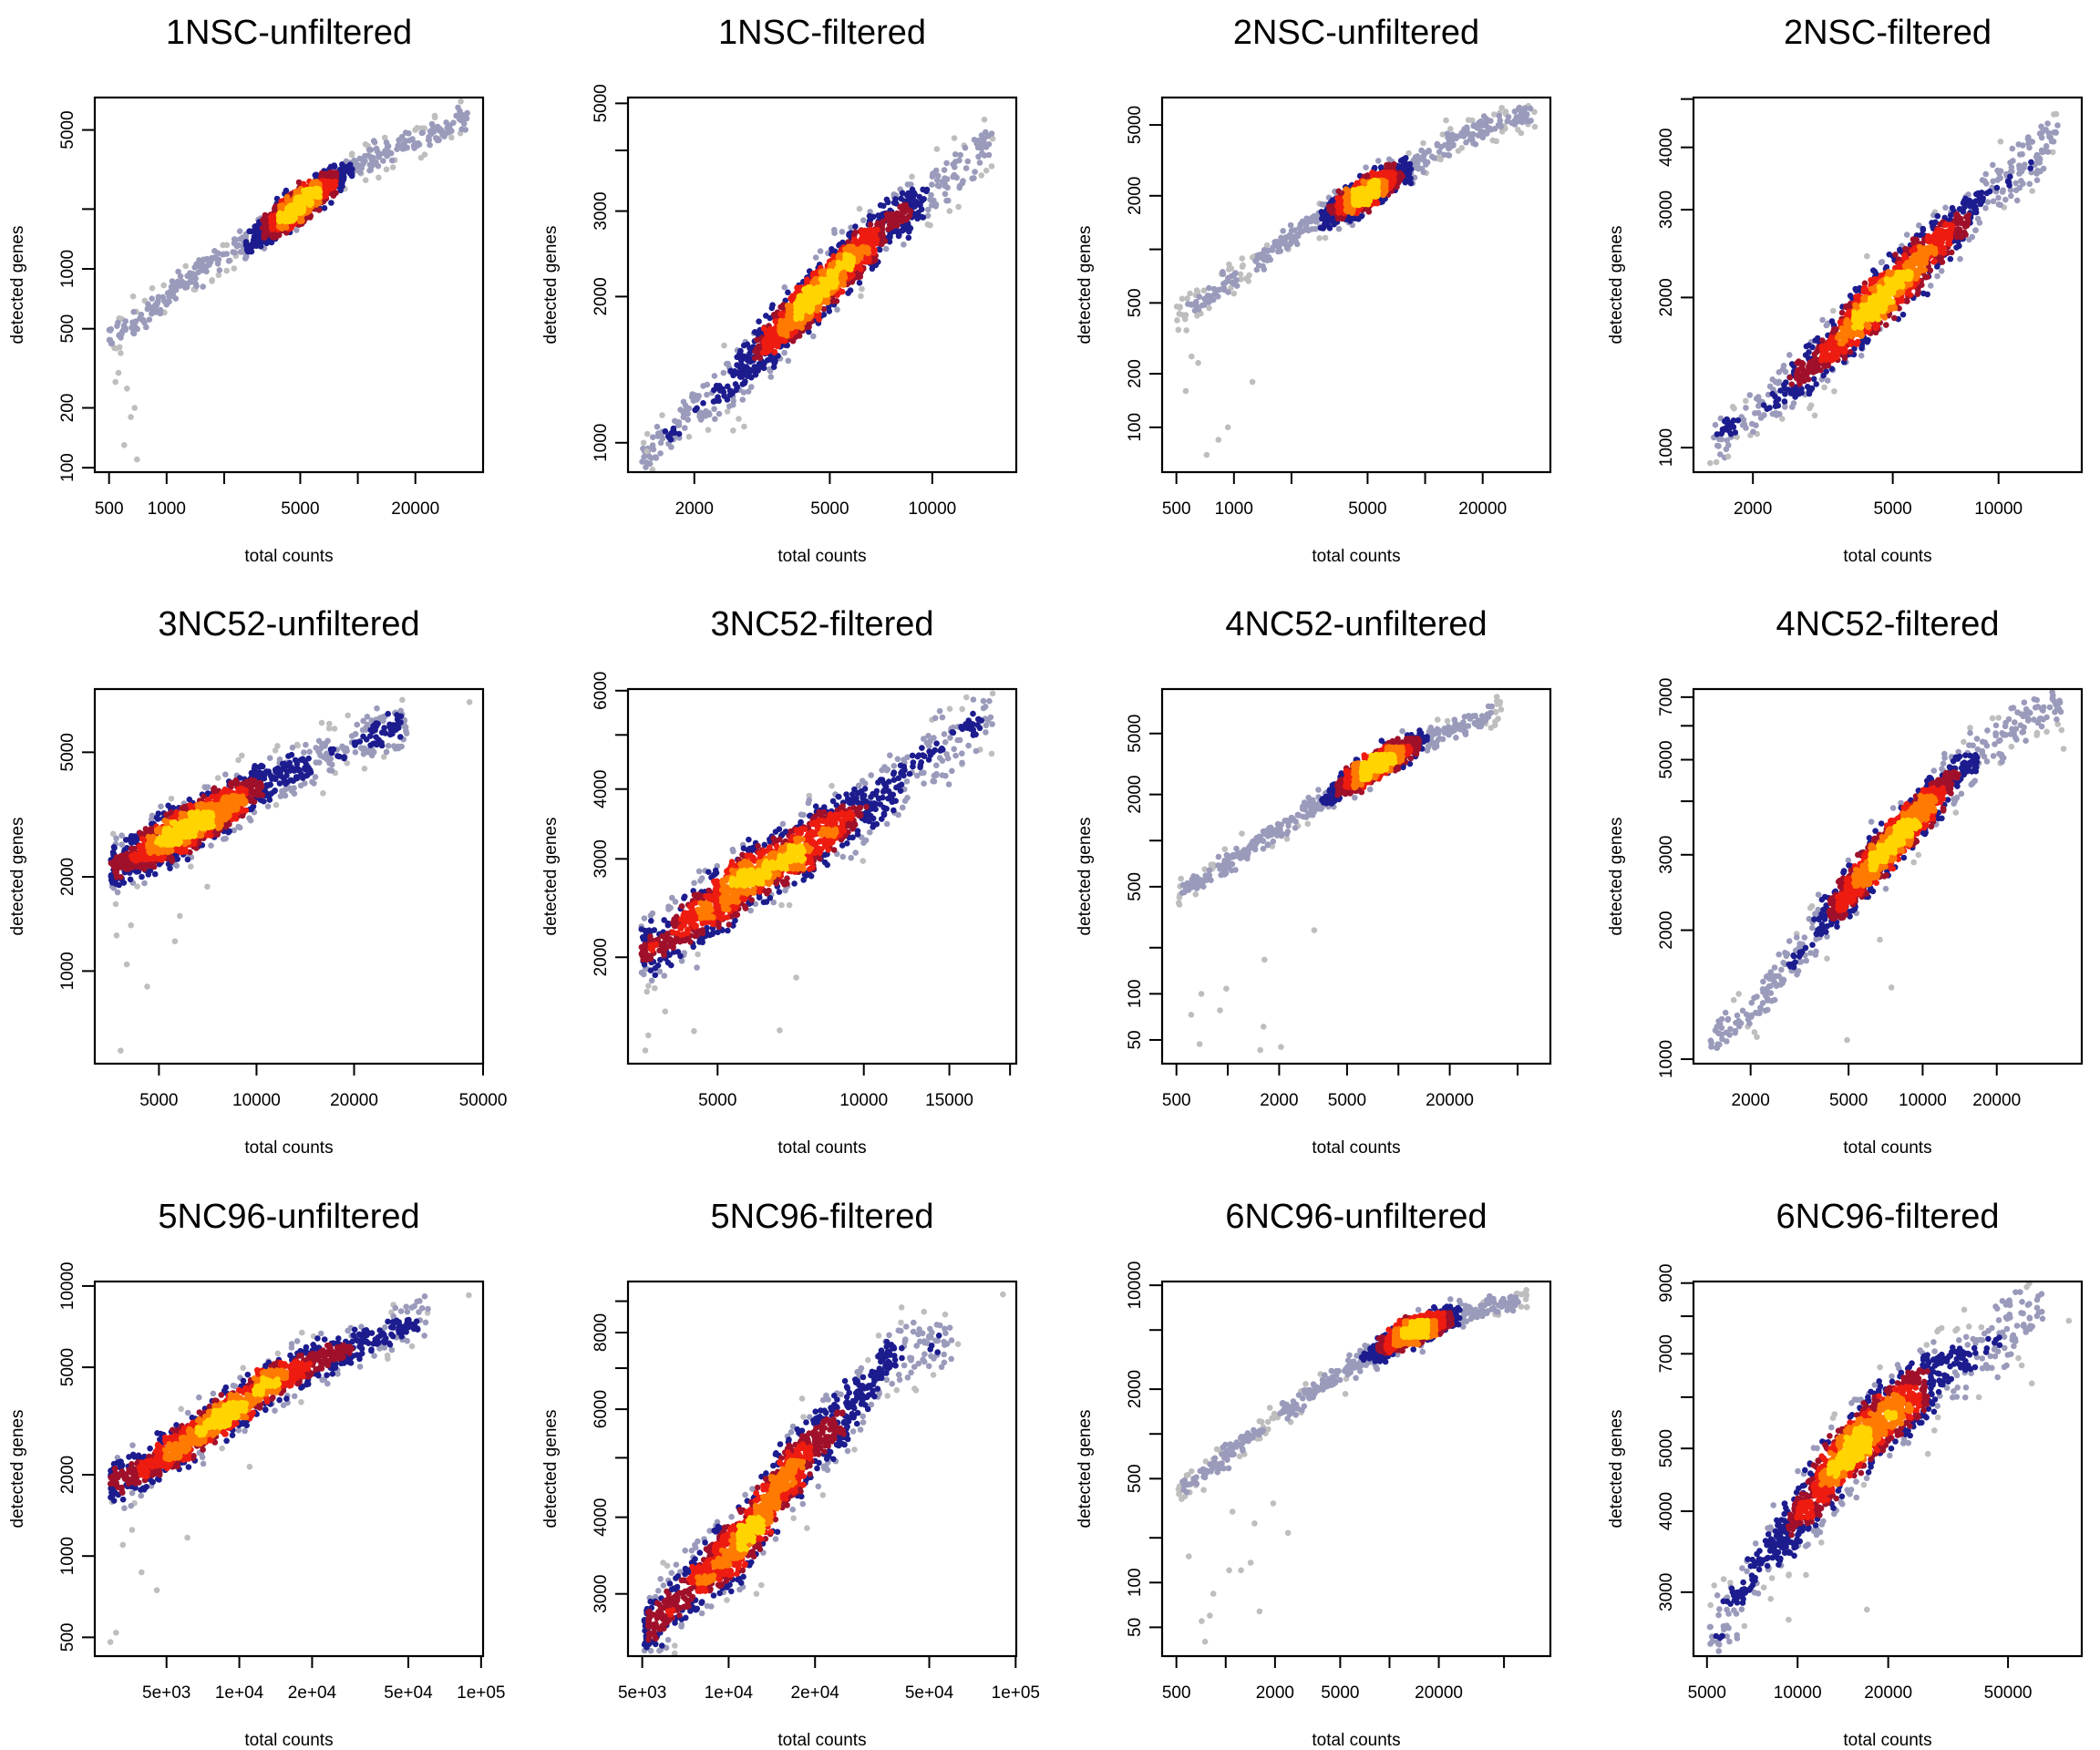 The height and width of the screenshot is (1750, 2100). I want to click on y-axis-label: detected genes, so click(17, 285).